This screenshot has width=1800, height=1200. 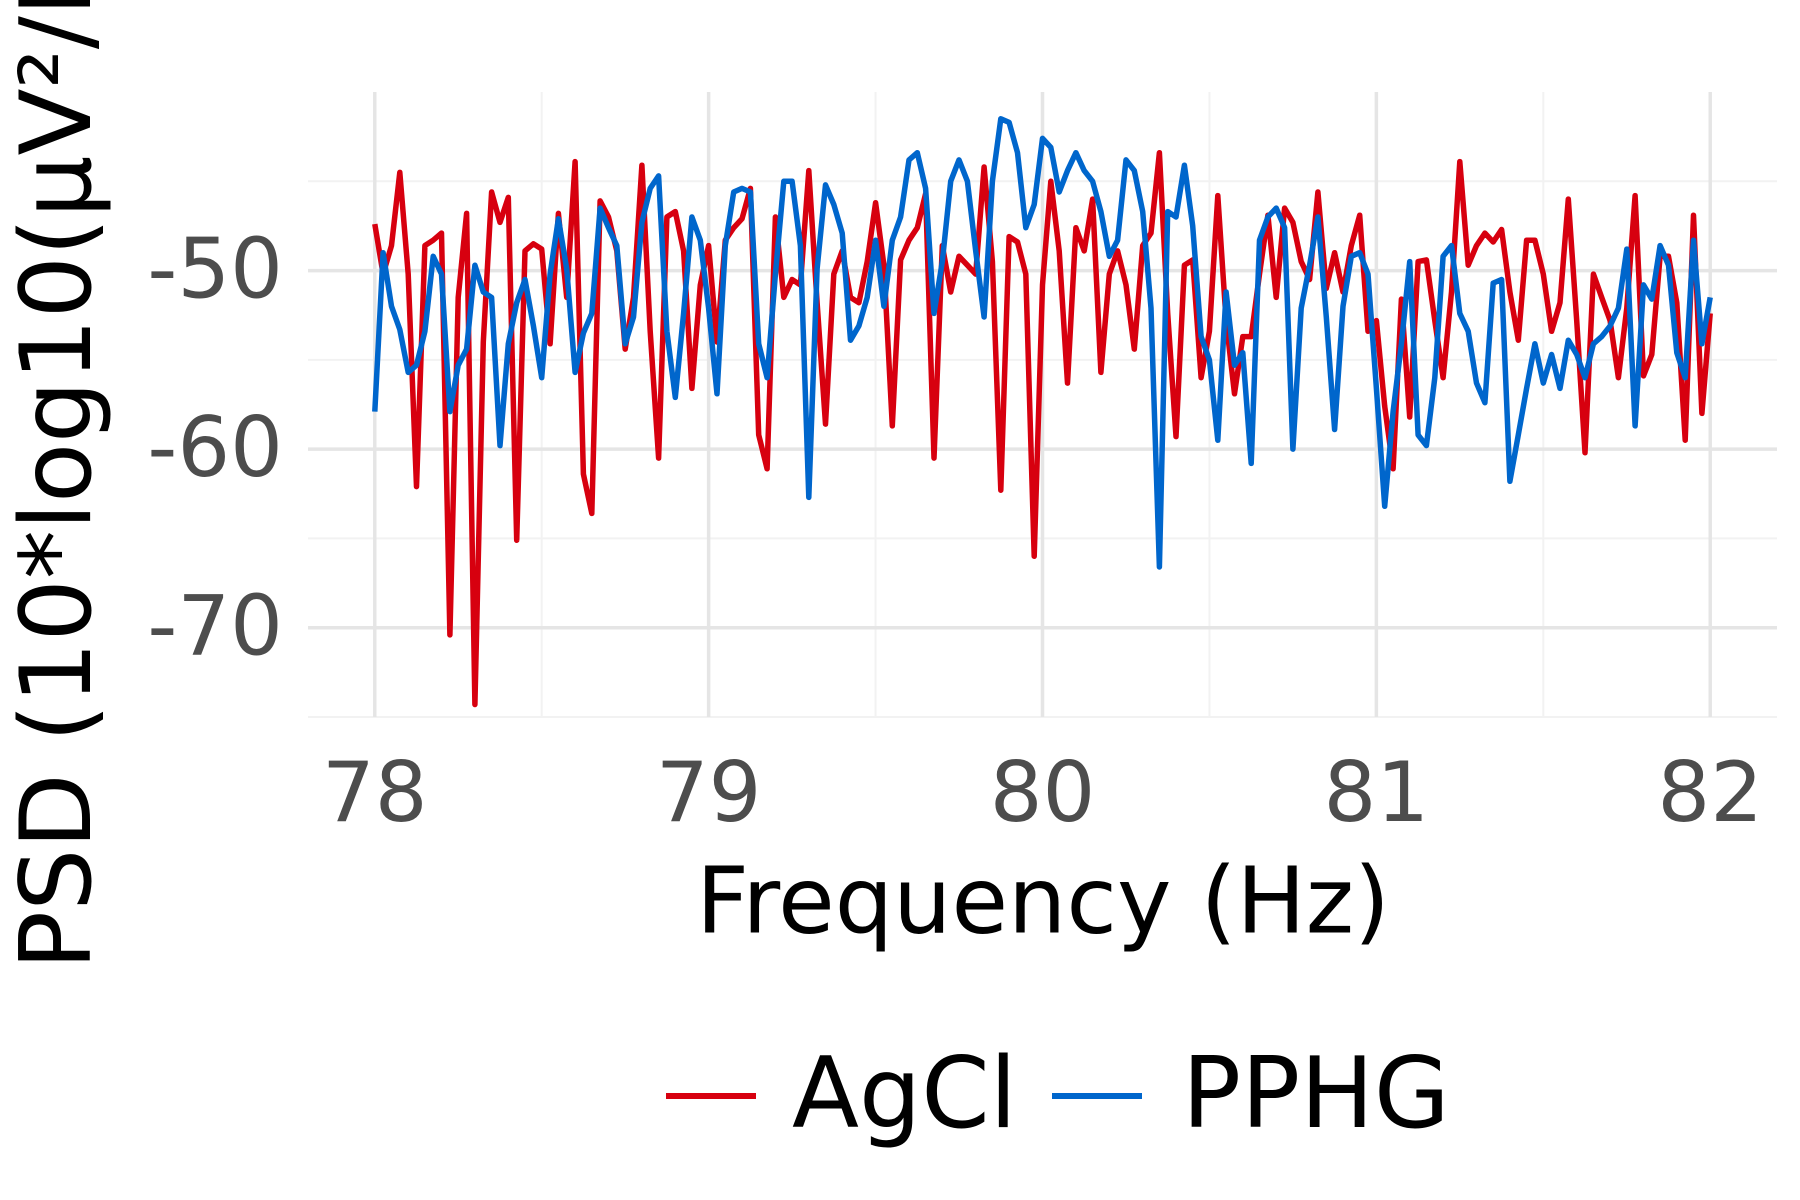 What do you see at coordinates (1377, 792) in the screenshot?
I see `x-tick-label: 81` at bounding box center [1377, 792].